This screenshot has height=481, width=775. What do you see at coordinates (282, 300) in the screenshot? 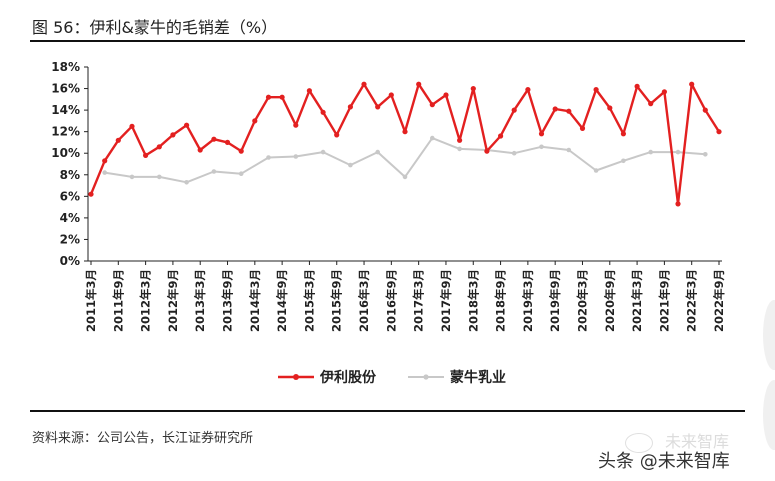
I see `x-tick-label: 2014年9月` at bounding box center [282, 300].